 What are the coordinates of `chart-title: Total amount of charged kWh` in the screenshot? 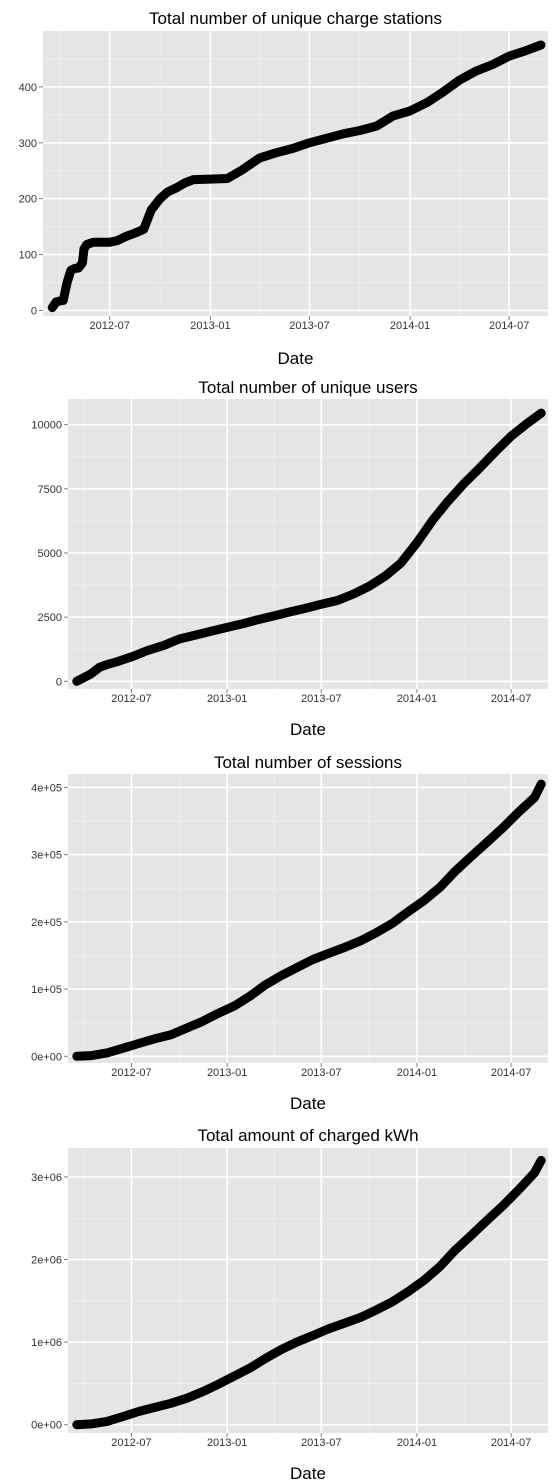 It's located at (307, 1135).